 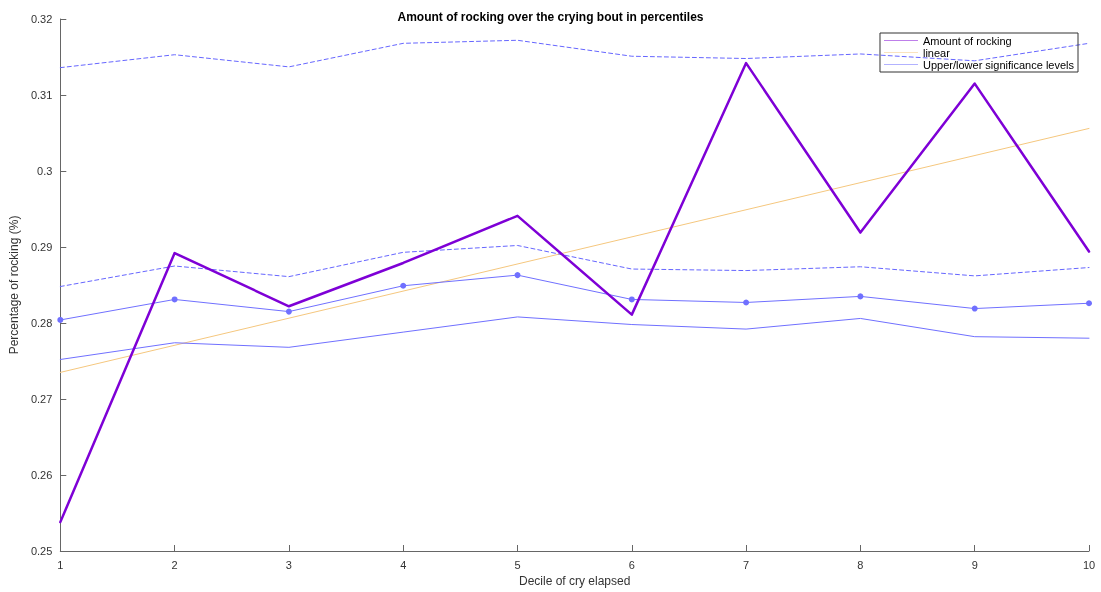 I want to click on x-tick-label: 3, so click(x=288, y=564).